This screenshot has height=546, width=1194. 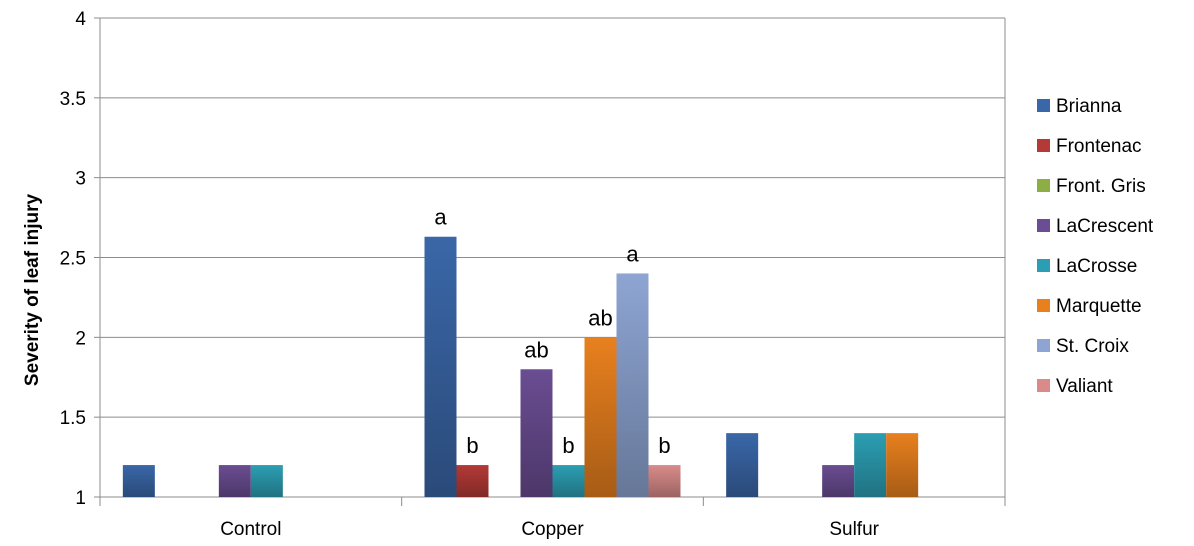 I want to click on x-tick-label: Sulfur, so click(x=854, y=529).